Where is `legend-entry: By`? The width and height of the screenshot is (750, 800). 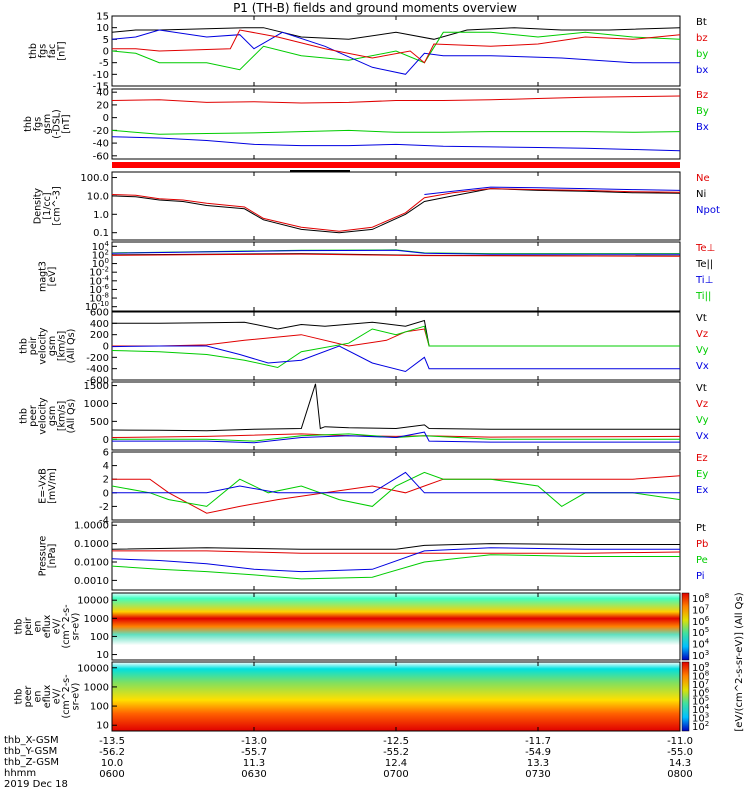
legend-entry: By is located at coordinates (702, 111).